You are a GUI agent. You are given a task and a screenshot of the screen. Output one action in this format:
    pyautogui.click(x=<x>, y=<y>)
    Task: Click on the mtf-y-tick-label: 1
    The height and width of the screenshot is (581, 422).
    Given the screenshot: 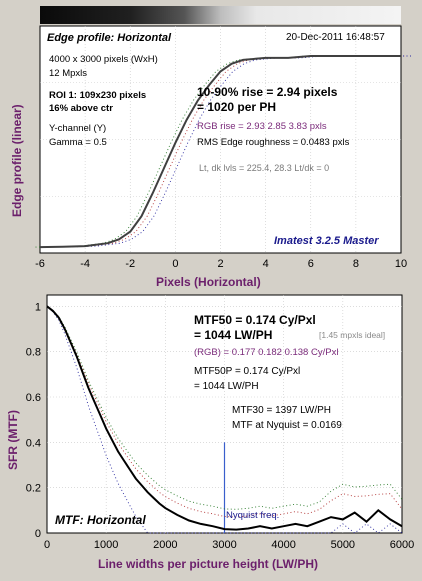 What is the action you would take?
    pyautogui.click(x=38, y=307)
    